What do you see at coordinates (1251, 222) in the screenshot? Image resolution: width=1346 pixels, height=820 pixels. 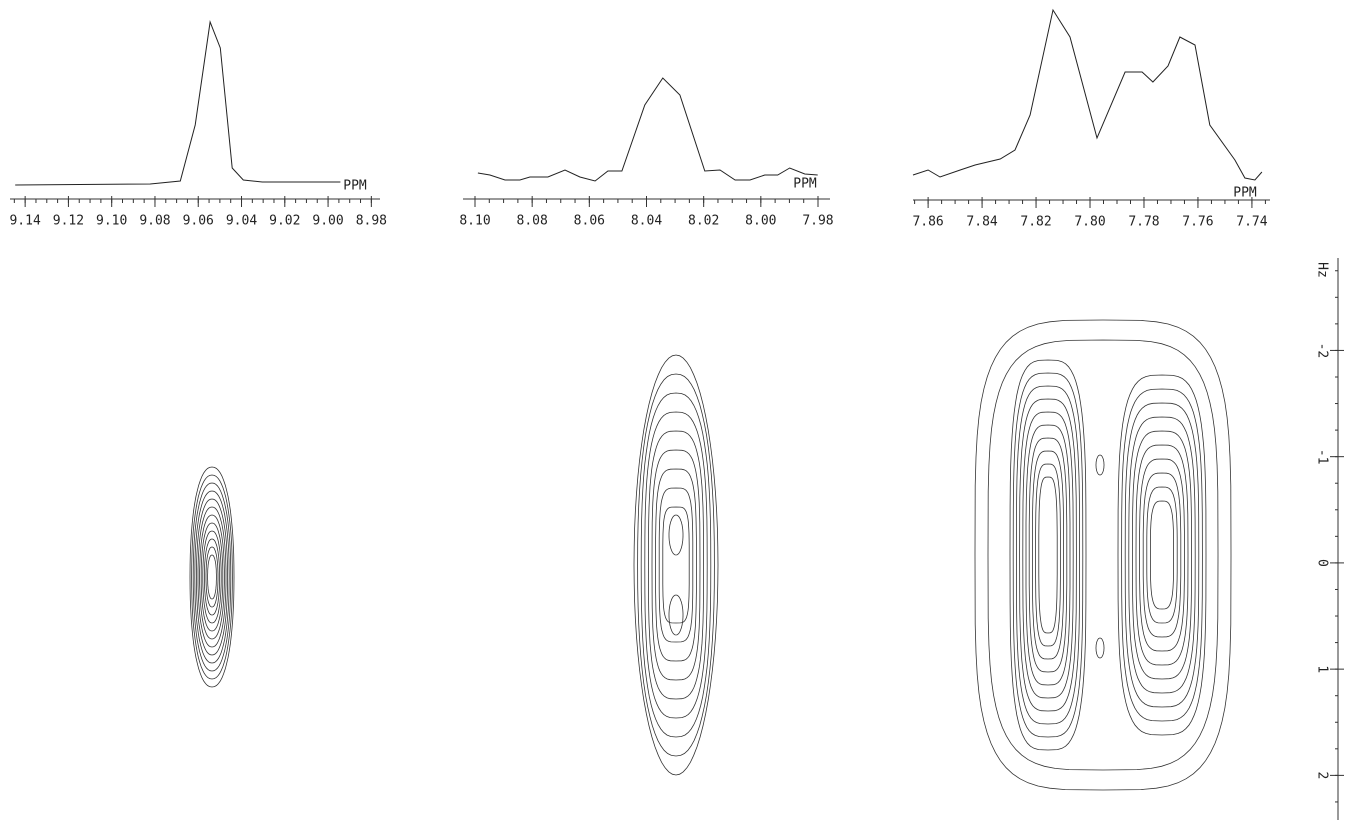 I see `x-tick-label: 7.74` at bounding box center [1251, 222].